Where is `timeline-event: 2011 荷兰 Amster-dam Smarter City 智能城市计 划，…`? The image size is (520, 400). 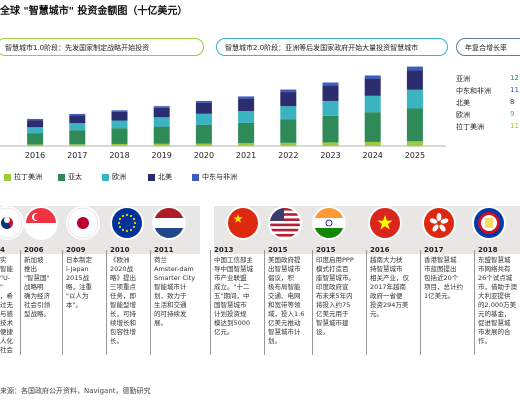 timeline-event: 2011 荷兰 Amster-dam Smarter City 智能城市计 划，… is located at coordinates (182, 287).